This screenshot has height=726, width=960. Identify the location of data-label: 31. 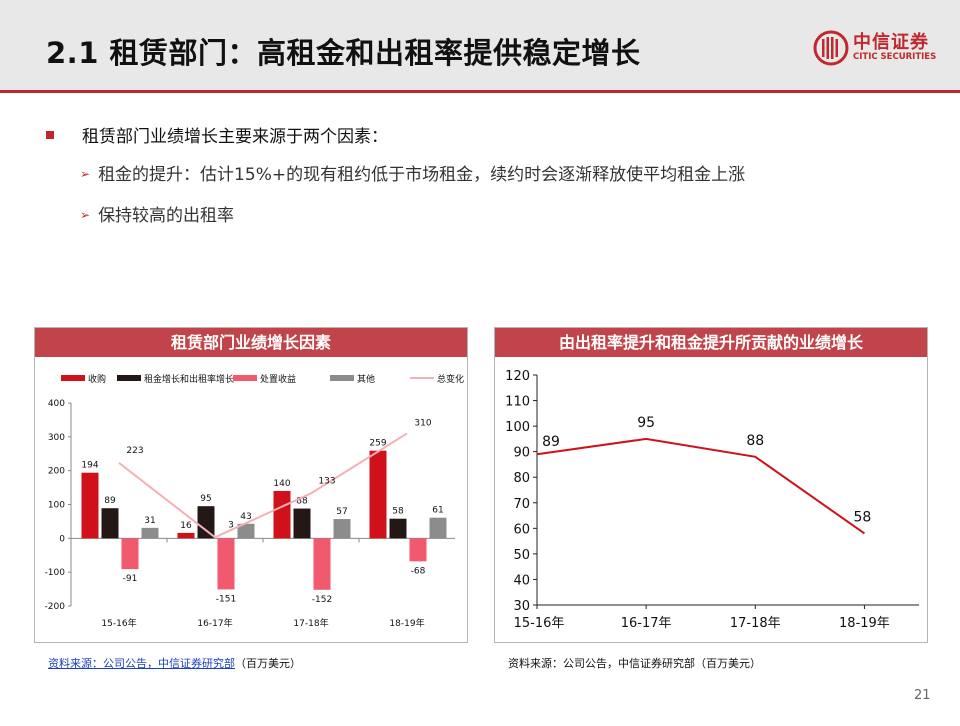
(149, 521).